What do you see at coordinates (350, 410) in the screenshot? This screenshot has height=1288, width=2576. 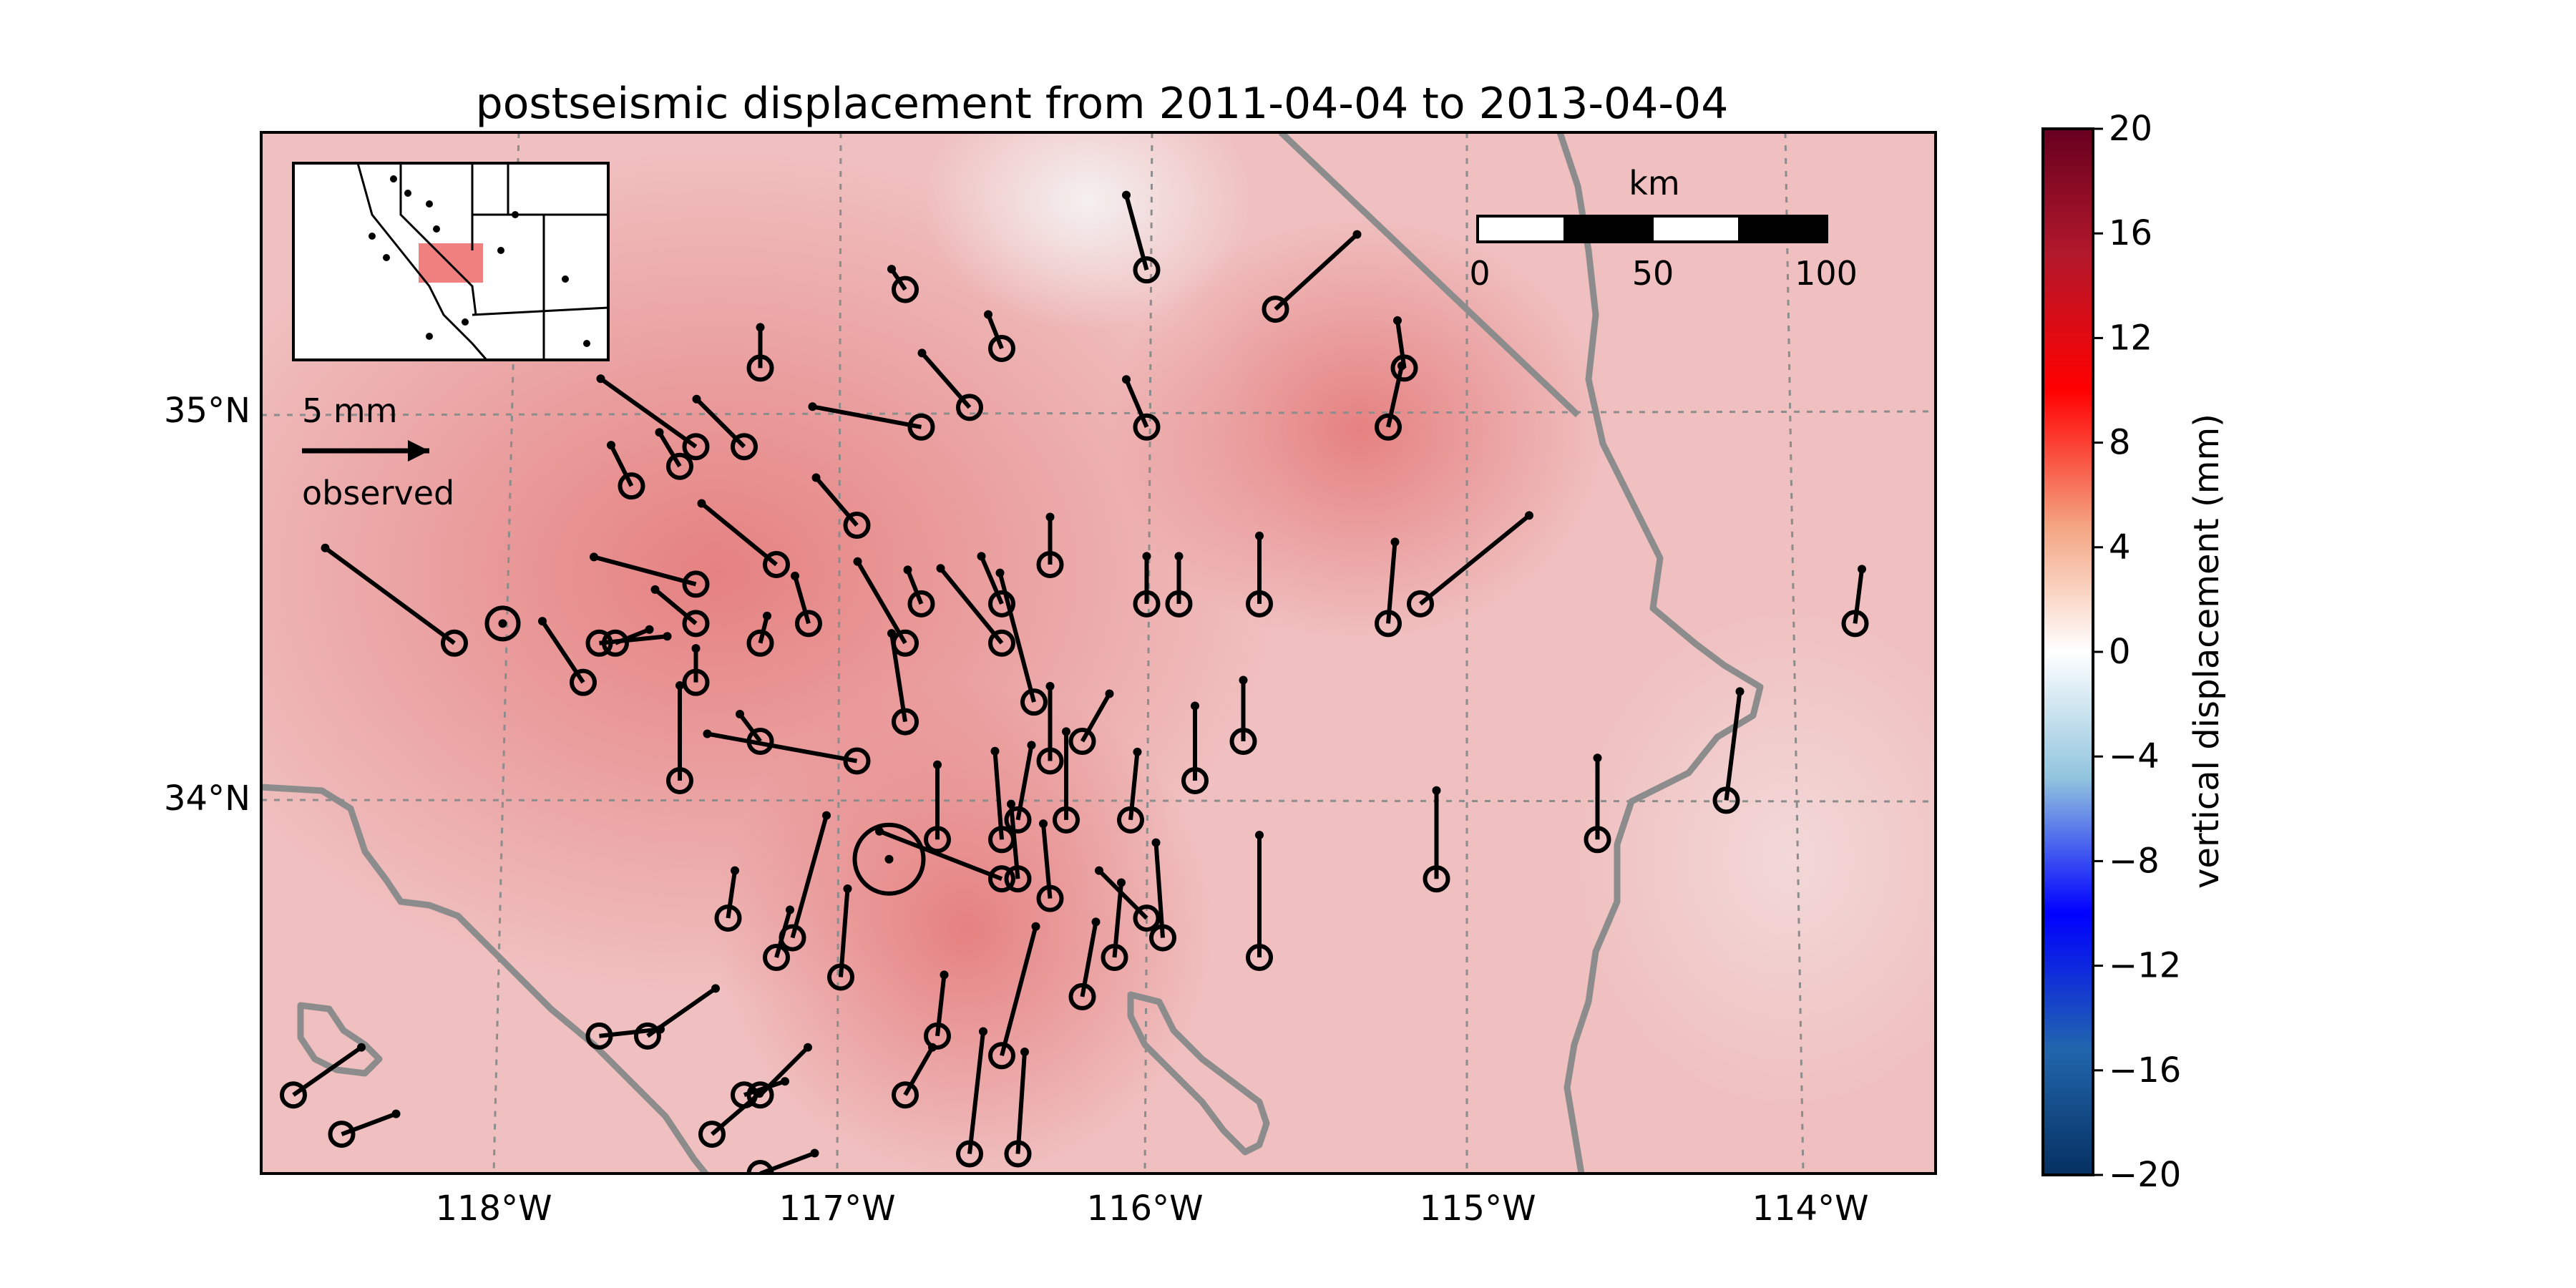 I see `legend-value-label: 5 mm` at bounding box center [350, 410].